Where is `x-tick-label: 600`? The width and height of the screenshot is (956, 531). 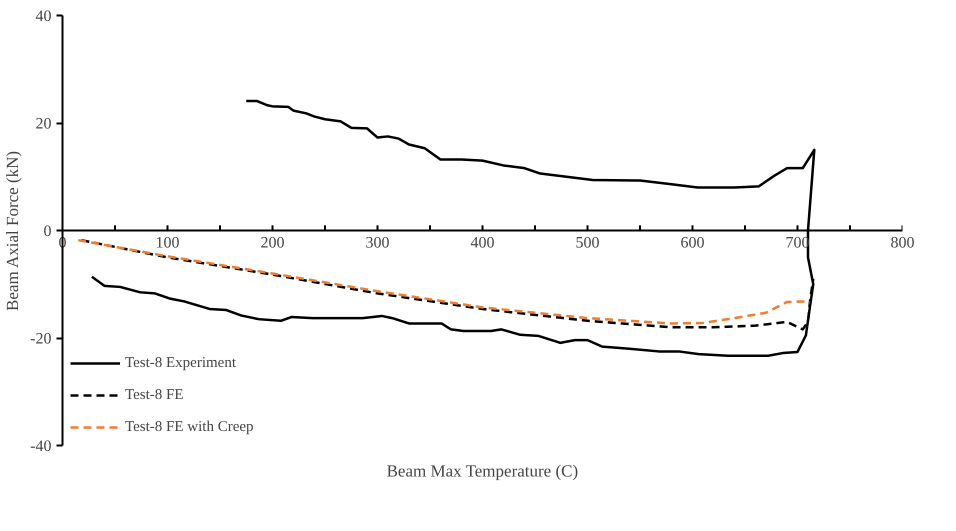
x-tick-label: 600 is located at coordinates (692, 243).